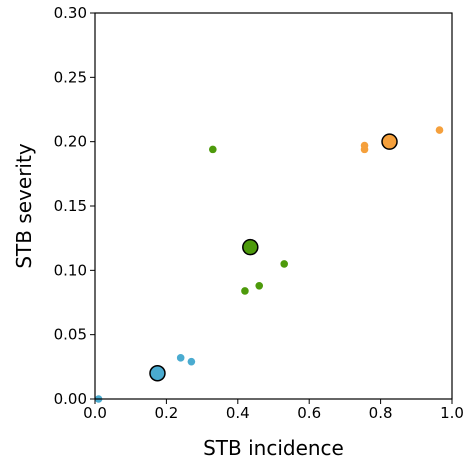 The width and height of the screenshot is (465, 462). Describe the element at coordinates (70, 206) in the screenshot. I see `y-tick-label: 0.15` at that location.